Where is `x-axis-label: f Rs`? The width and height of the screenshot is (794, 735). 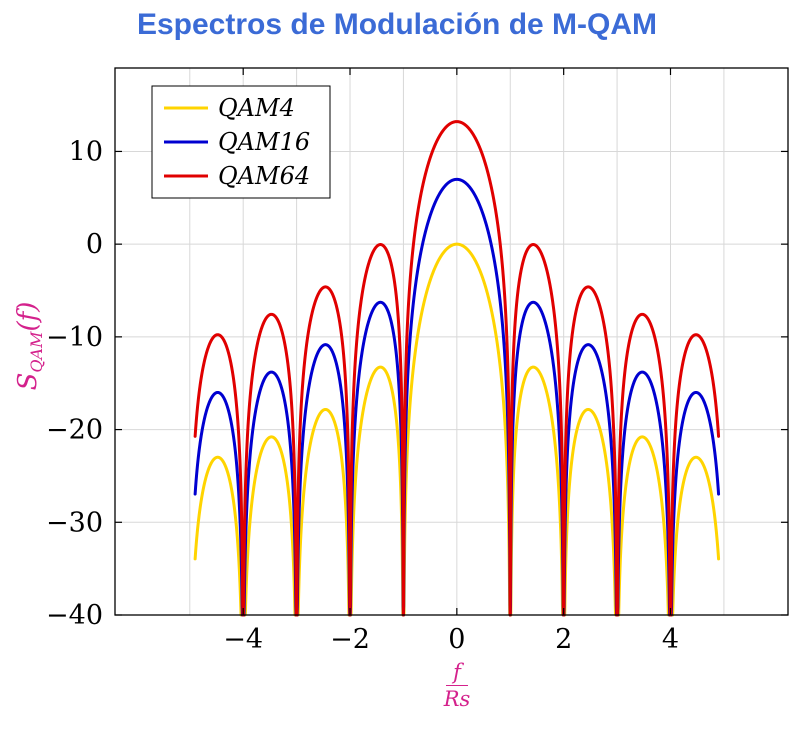 x-axis-label: f Rs is located at coordinates (457, 685).